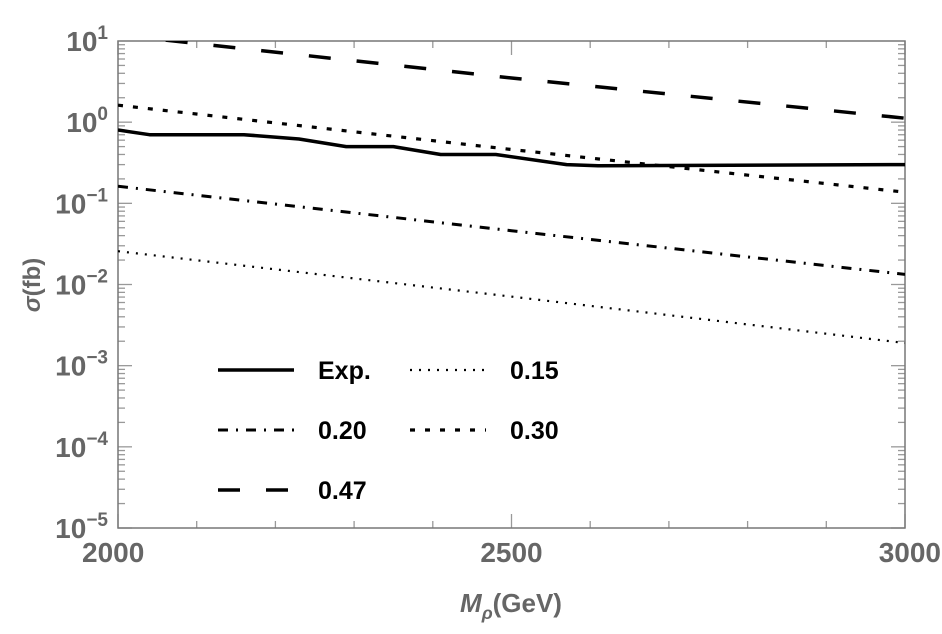 The width and height of the screenshot is (942, 634). I want to click on y-tick-labels: 10¹ 10⁰ 10⁻¹ 10⁻² 10⁻³ 10⁻⁴ 10⁻⁵, so click(81, 283).